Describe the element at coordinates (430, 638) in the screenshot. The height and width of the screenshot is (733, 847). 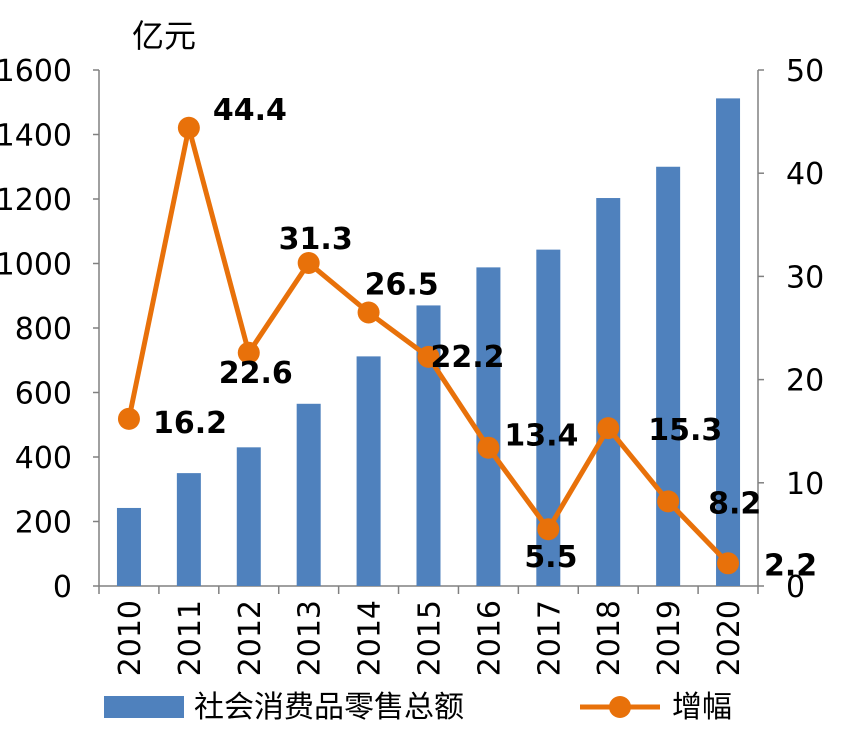
I see `x-tick-label: 2015` at that location.